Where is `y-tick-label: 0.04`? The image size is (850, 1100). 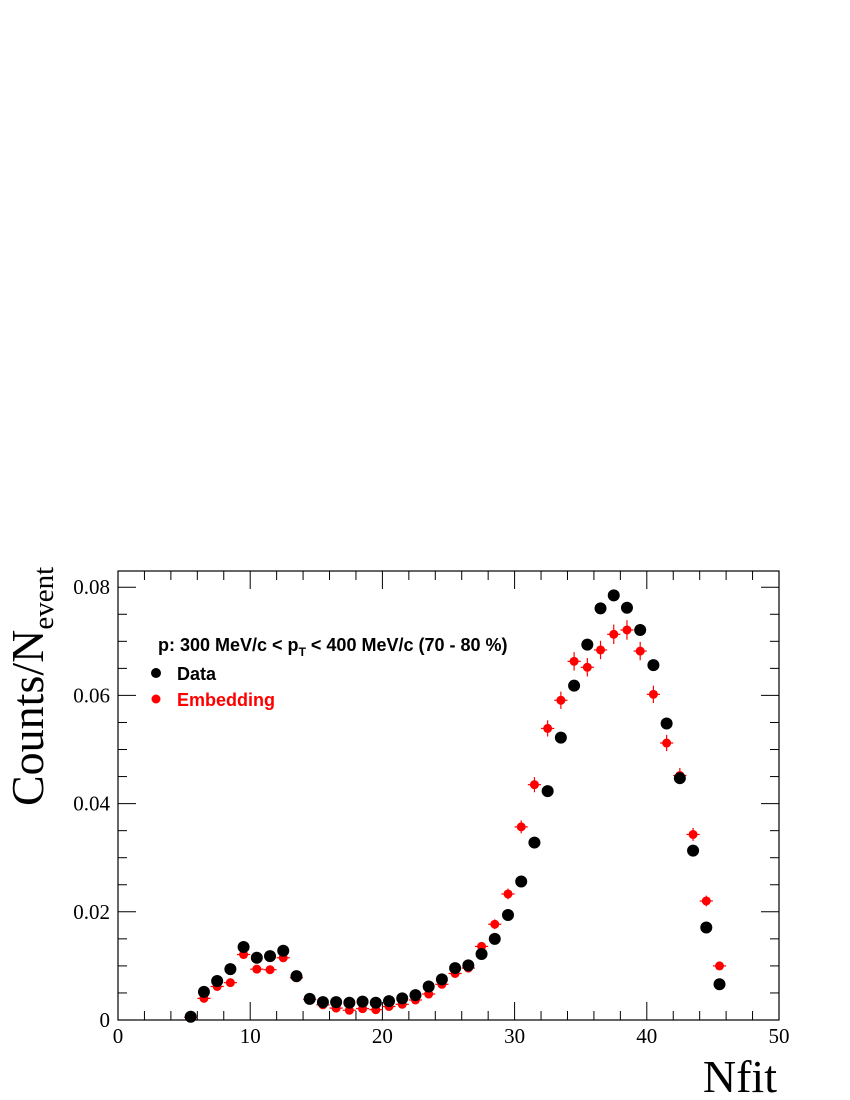 y-tick-label: 0.04 is located at coordinates (91, 804).